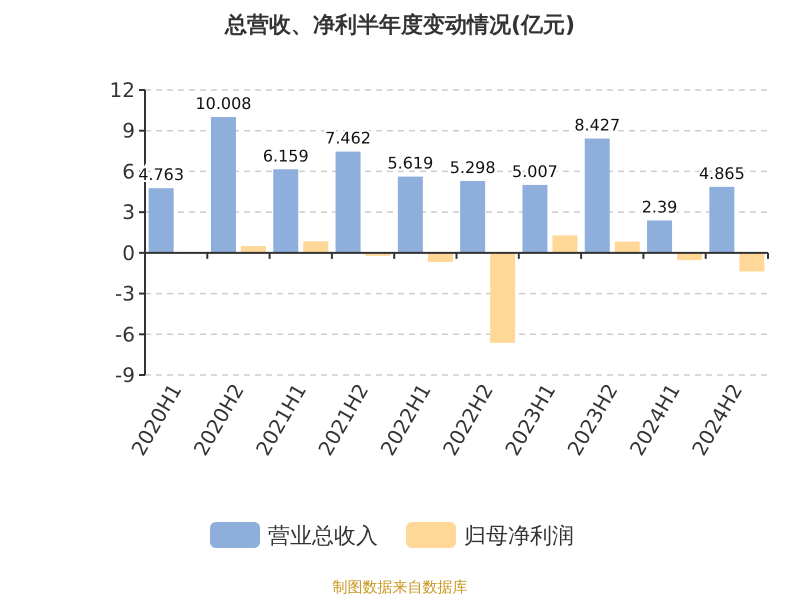 The height and width of the screenshot is (600, 800). What do you see at coordinates (128, 252) in the screenshot?
I see `y-tick-label: 0` at bounding box center [128, 252].